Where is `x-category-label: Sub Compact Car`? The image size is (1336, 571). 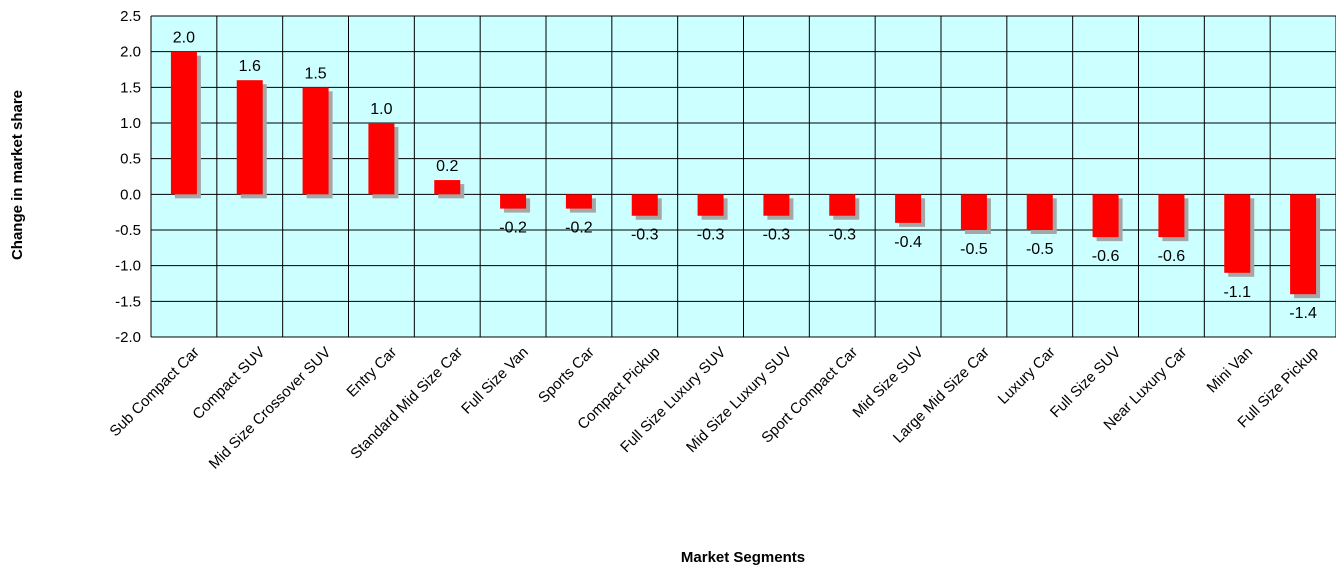
x-category-label: Sub Compact Car is located at coordinates (154, 392).